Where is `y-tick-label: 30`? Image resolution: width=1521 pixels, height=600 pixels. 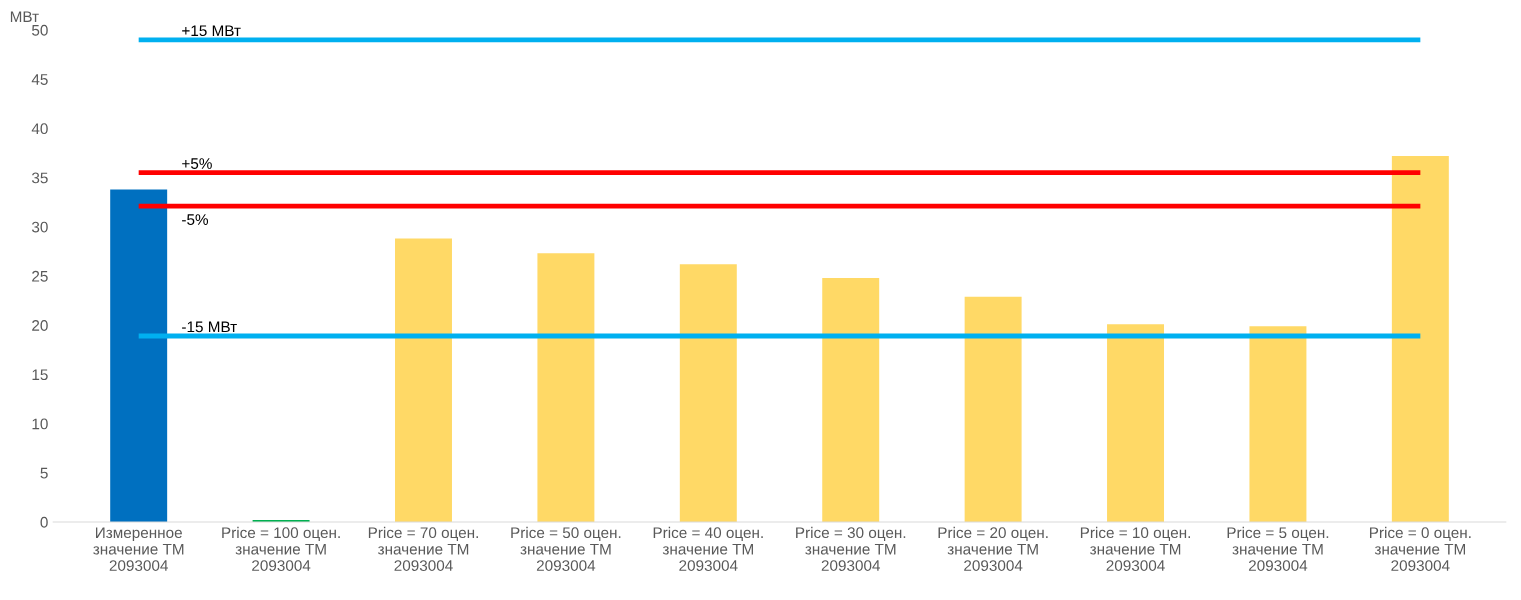 y-tick-label: 30 is located at coordinates (39, 227).